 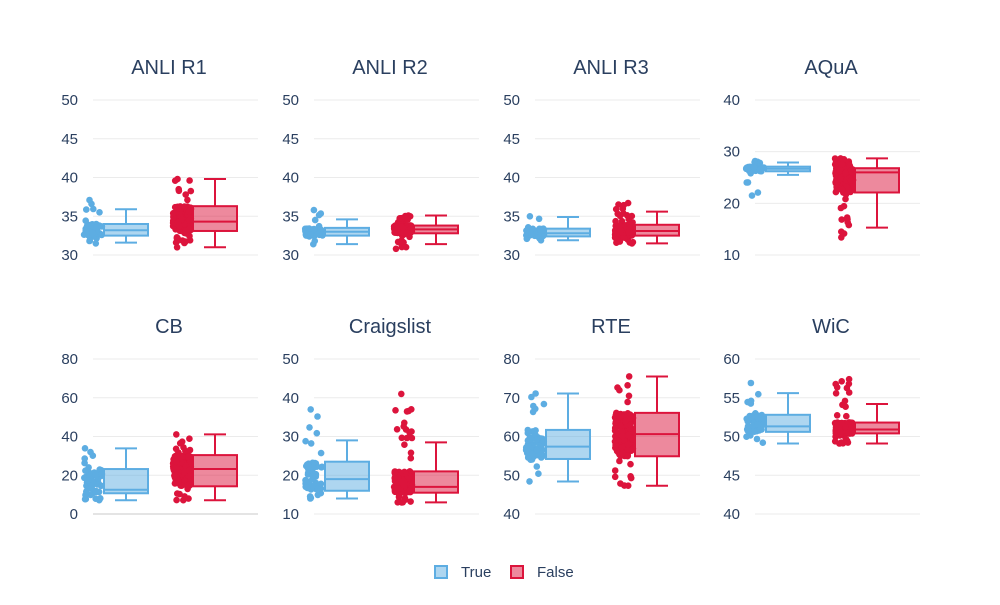 What do you see at coordinates (831, 327) in the screenshot?
I see `panel-title: WiC` at bounding box center [831, 327].